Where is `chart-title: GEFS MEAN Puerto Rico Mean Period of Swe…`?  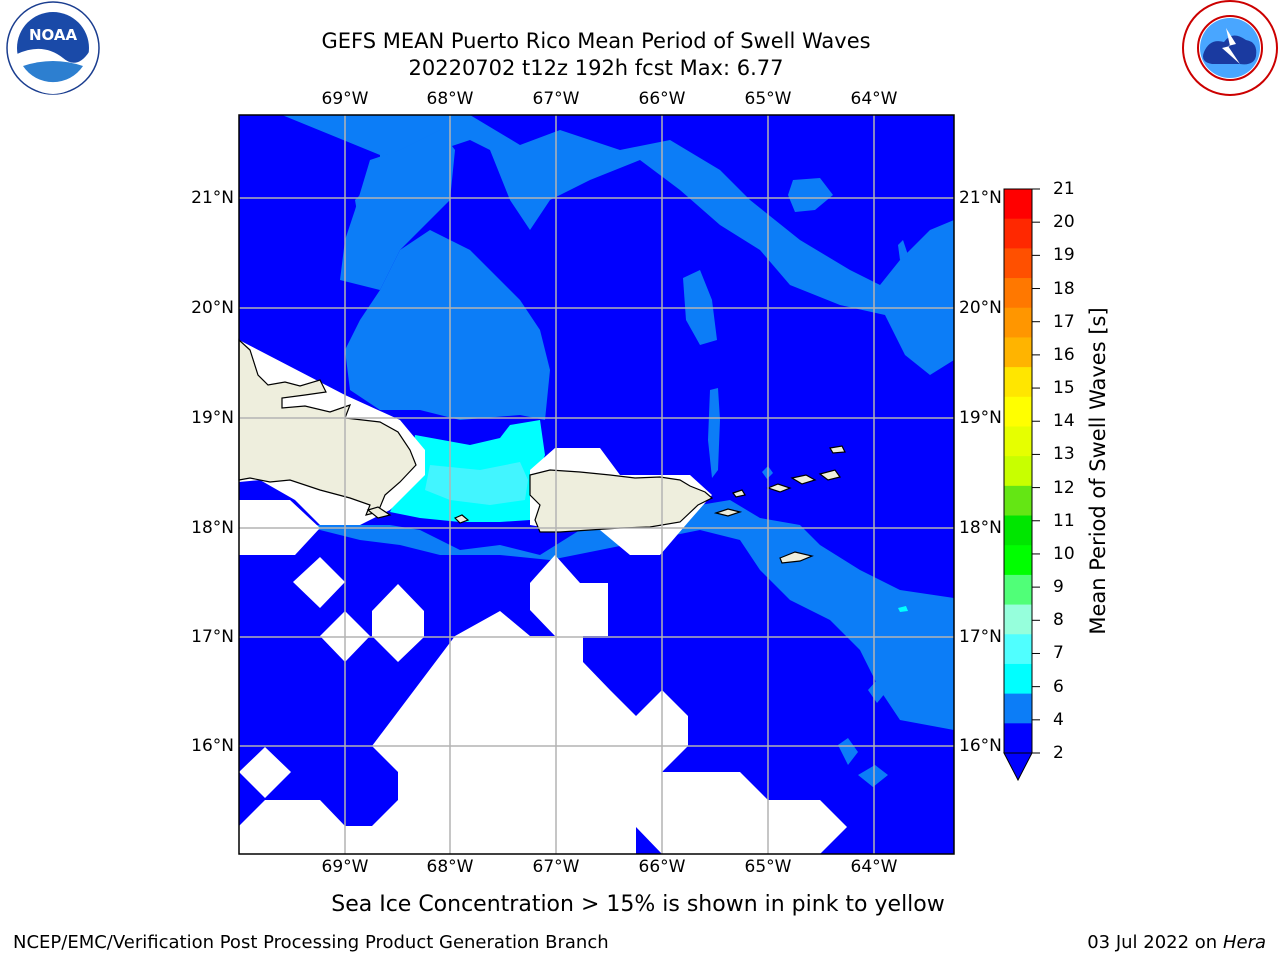
chart-title: GEFS MEAN Puerto Rico Mean Period of Swe… is located at coordinates (596, 41).